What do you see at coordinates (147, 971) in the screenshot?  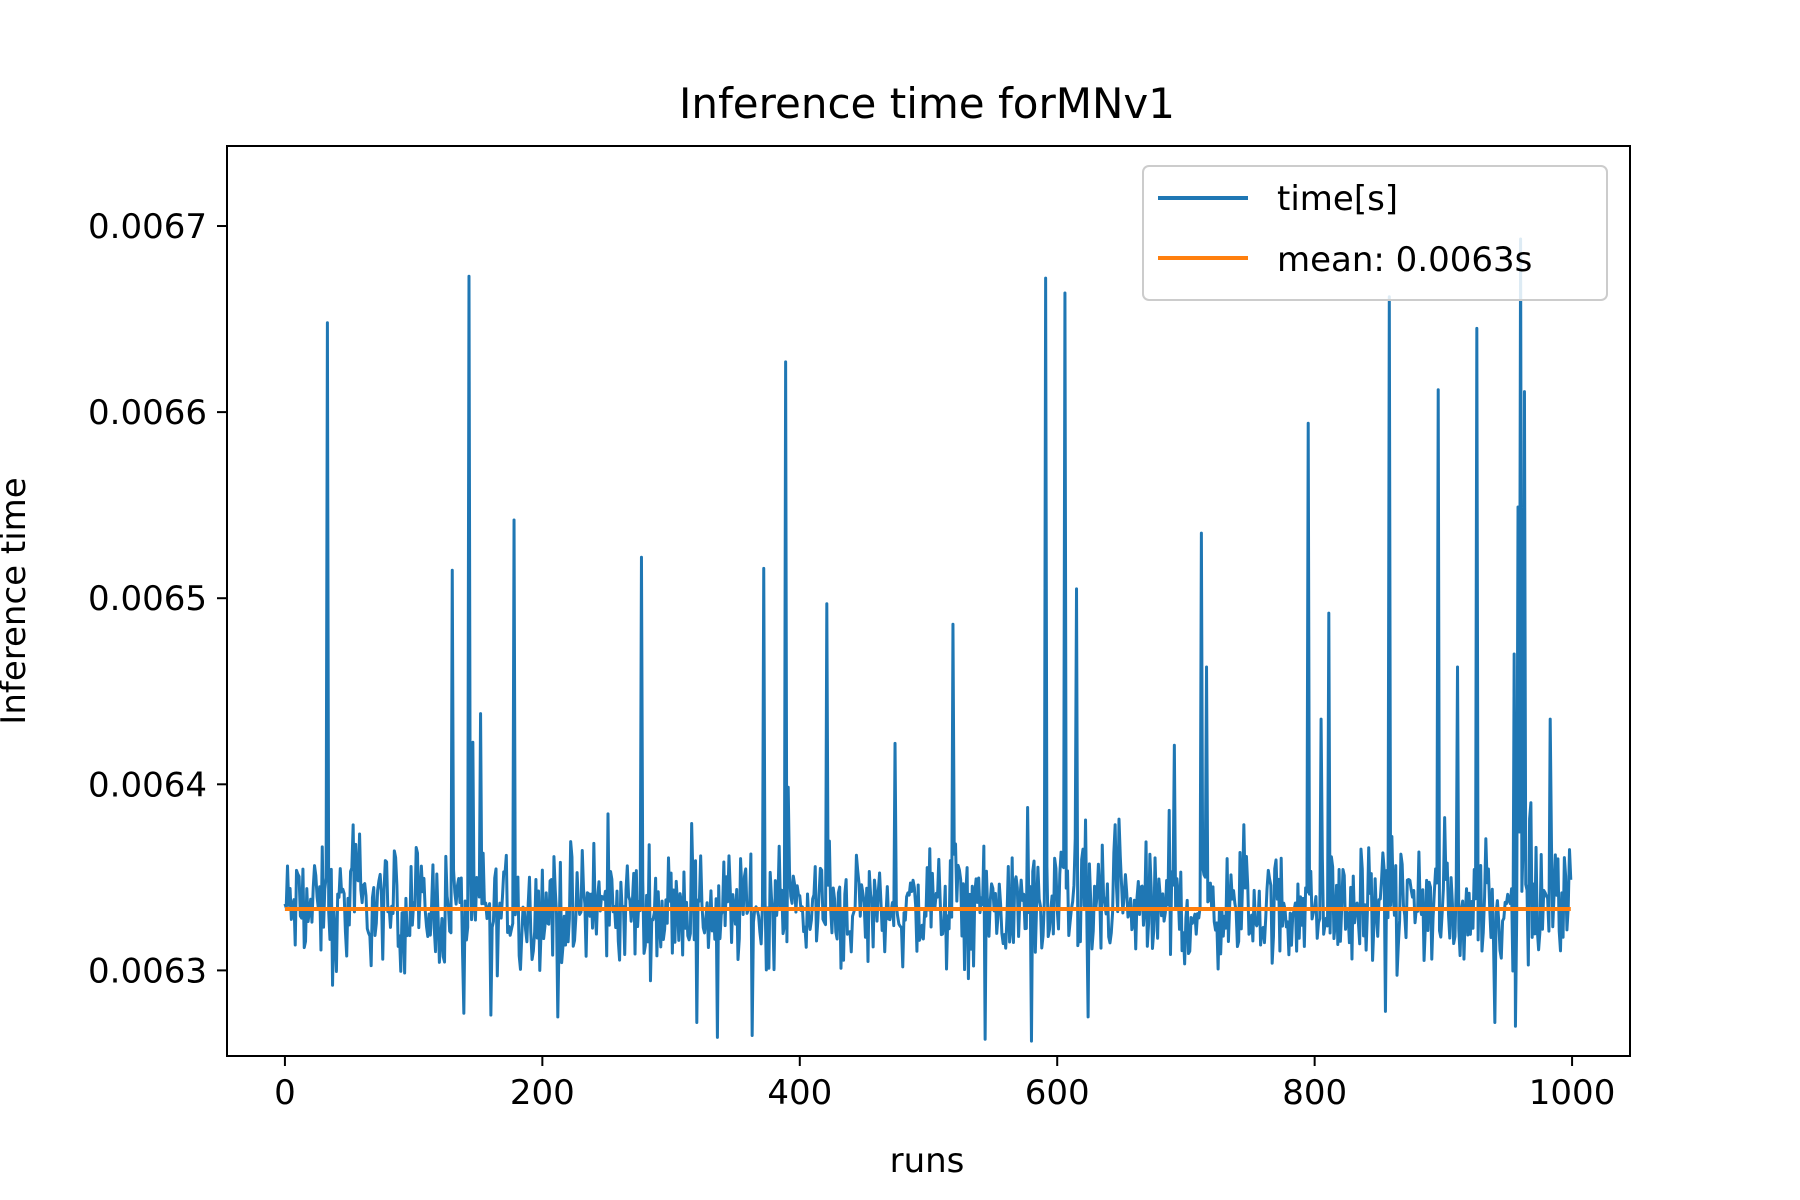 I see `y-tick-label: 0.0063` at bounding box center [147, 971].